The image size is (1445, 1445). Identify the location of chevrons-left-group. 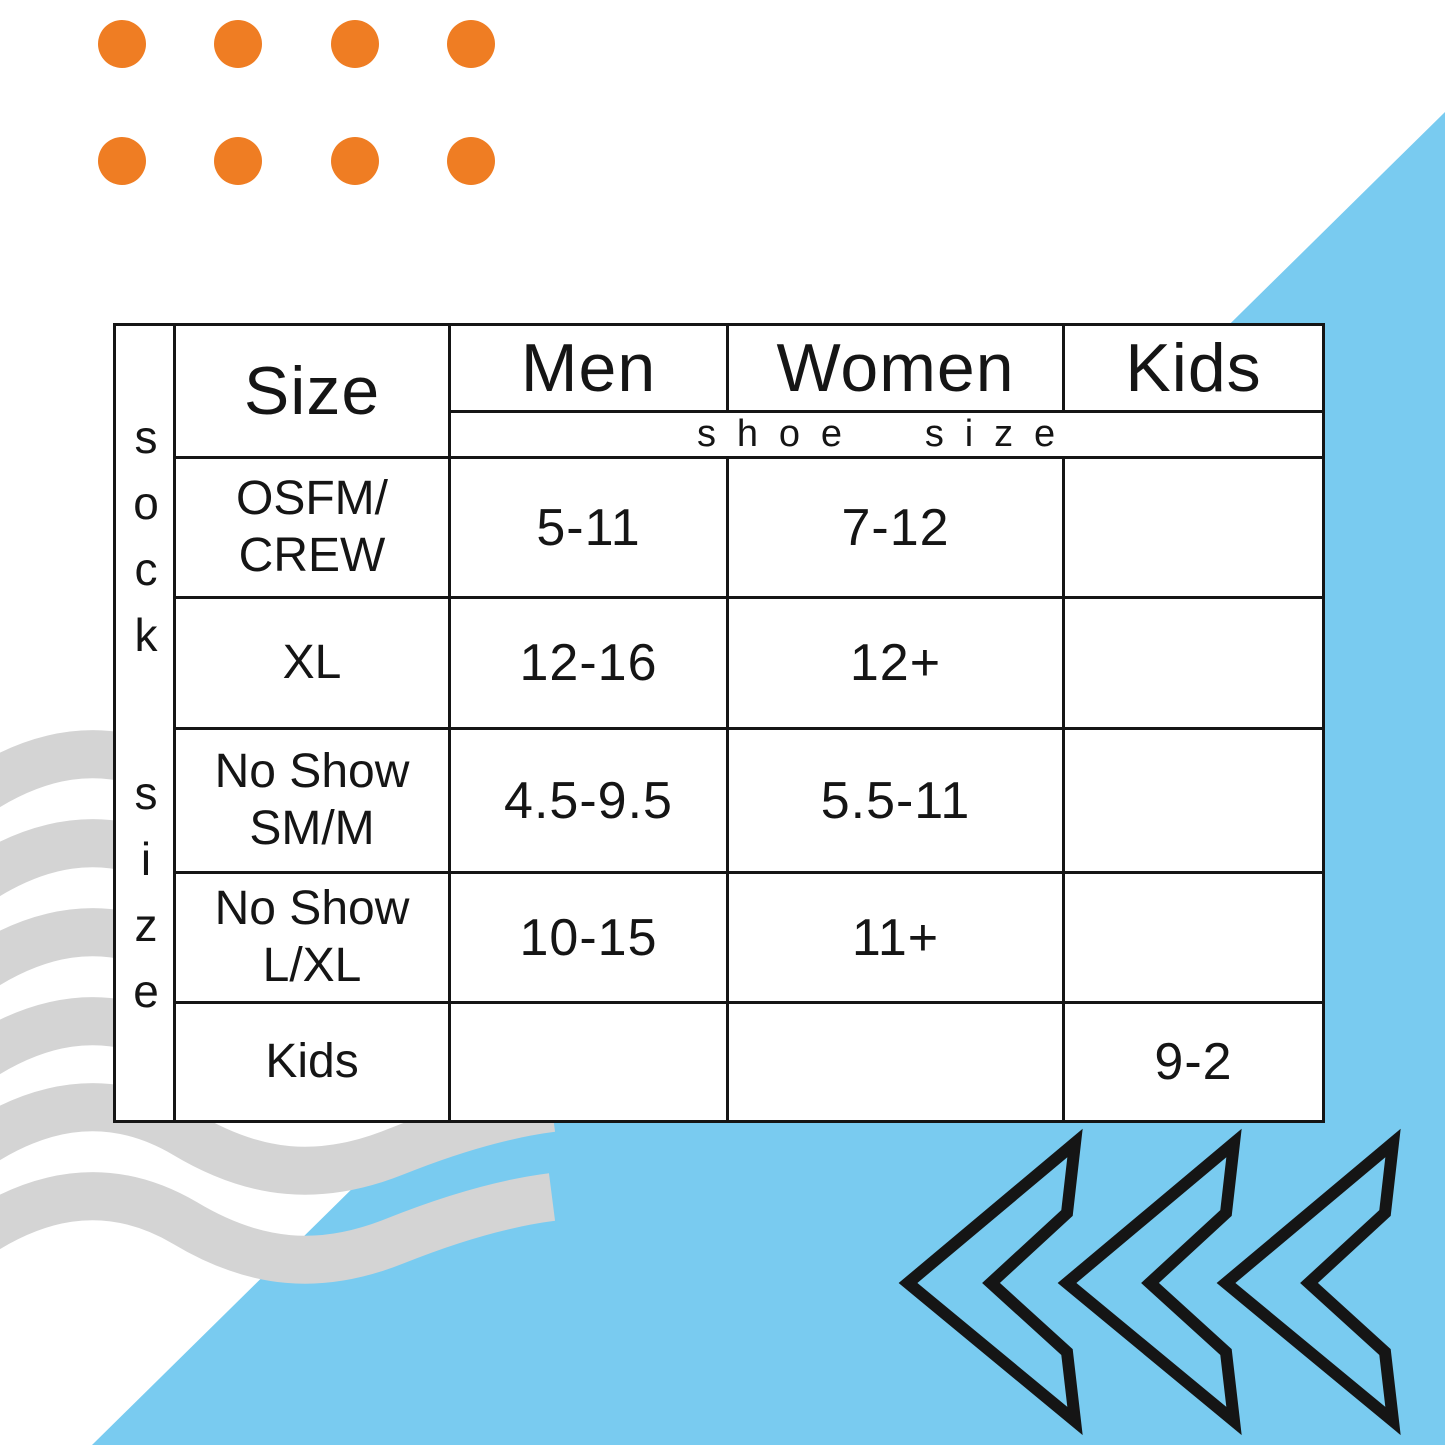
(1149, 1282).